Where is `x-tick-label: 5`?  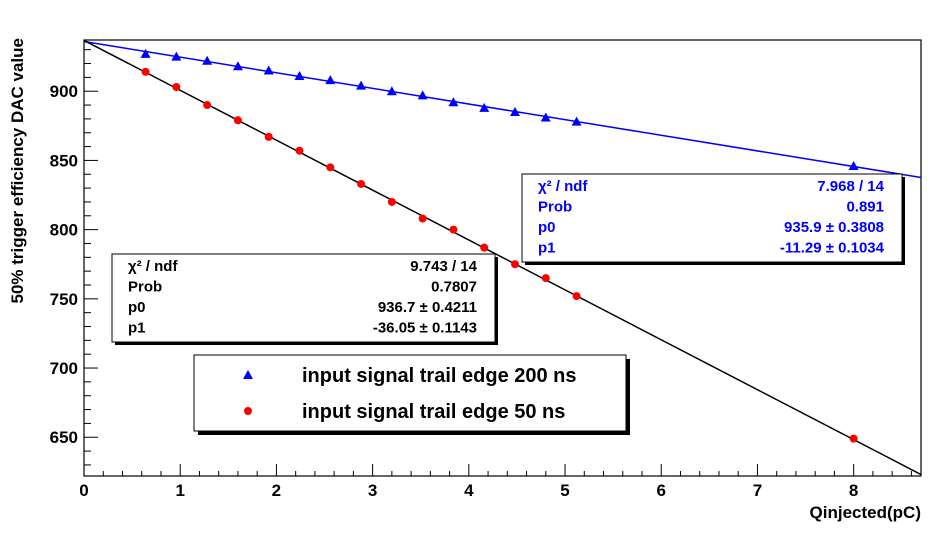
x-tick-label: 5 is located at coordinates (564, 490).